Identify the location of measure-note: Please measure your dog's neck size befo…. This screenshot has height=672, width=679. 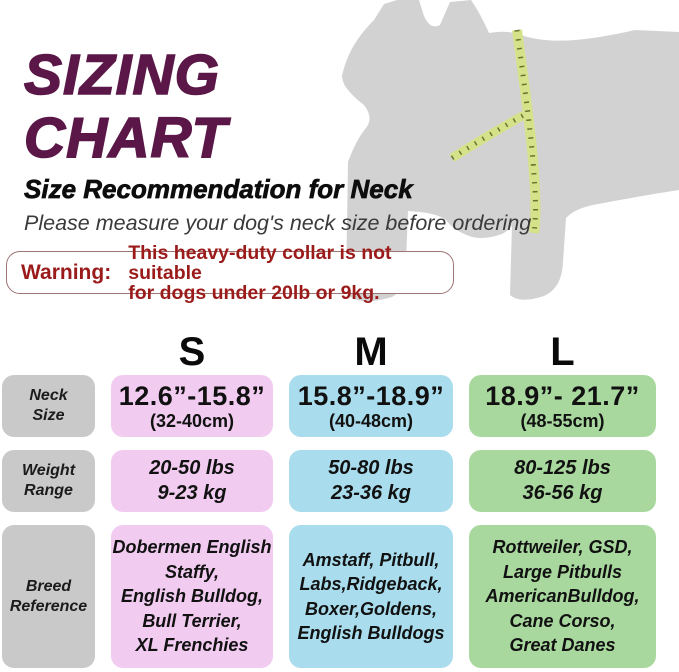
(278, 223).